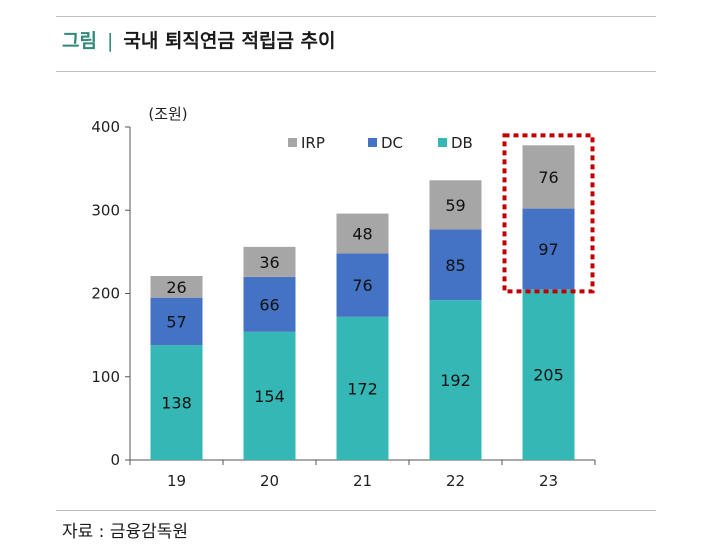  I want to click on figure-label: 그림, so click(79, 41).